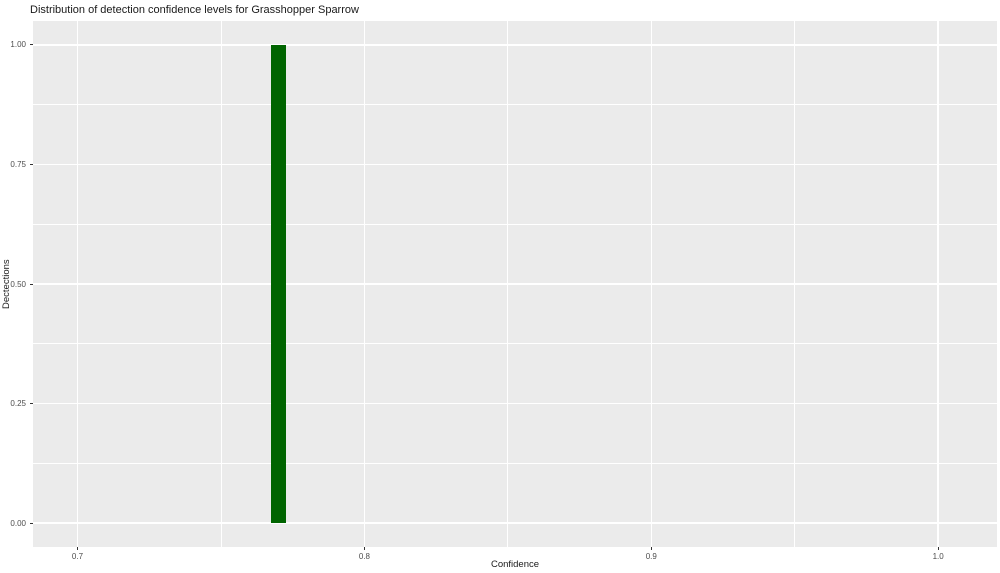 The width and height of the screenshot is (1000, 573). I want to click on y-tick-label: 0.00, so click(18, 523).